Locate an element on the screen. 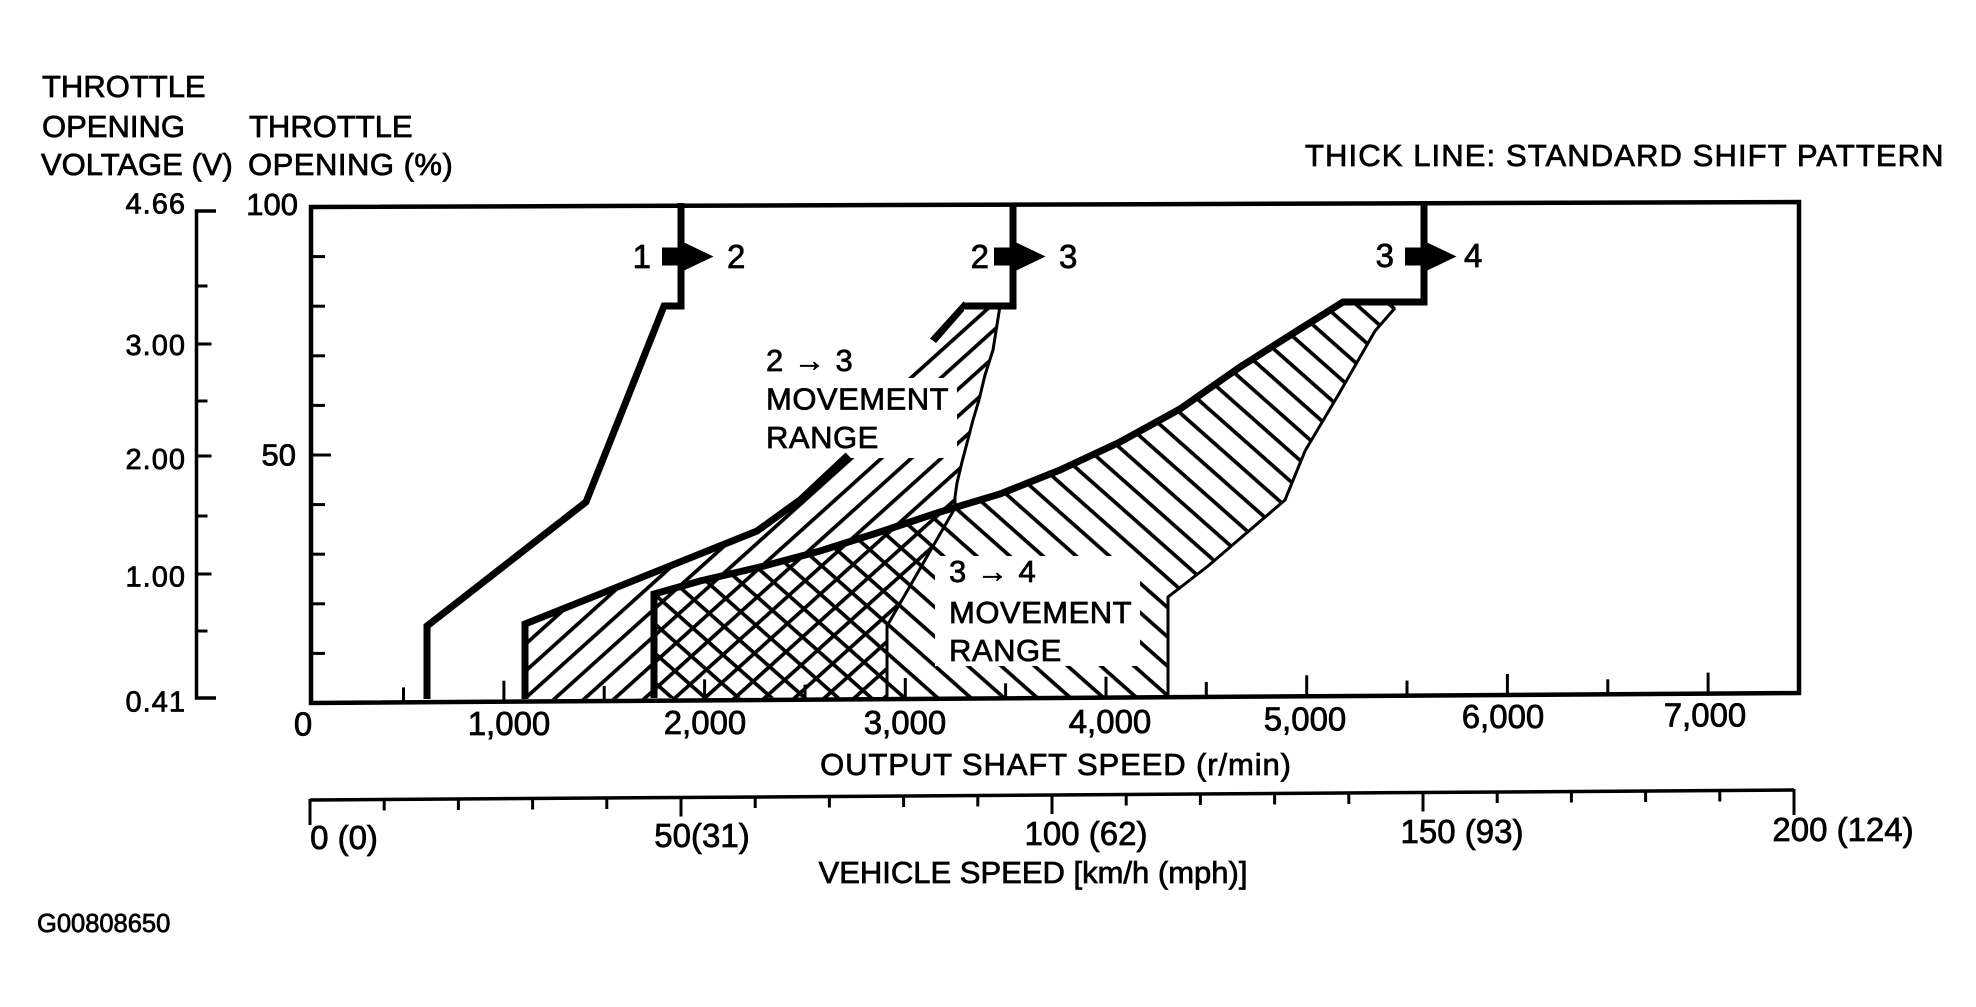  svg-text: 1.00 is located at coordinates (156, 578).